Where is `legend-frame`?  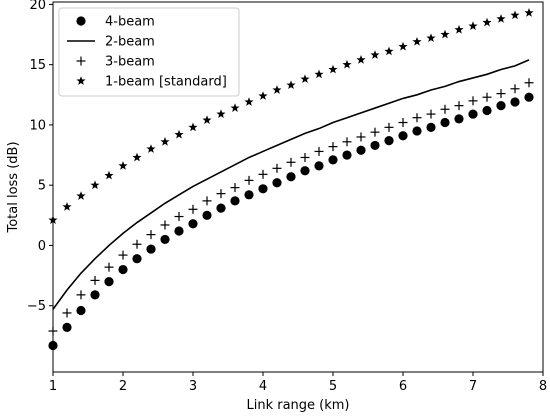
legend-frame is located at coordinates (149, 52).